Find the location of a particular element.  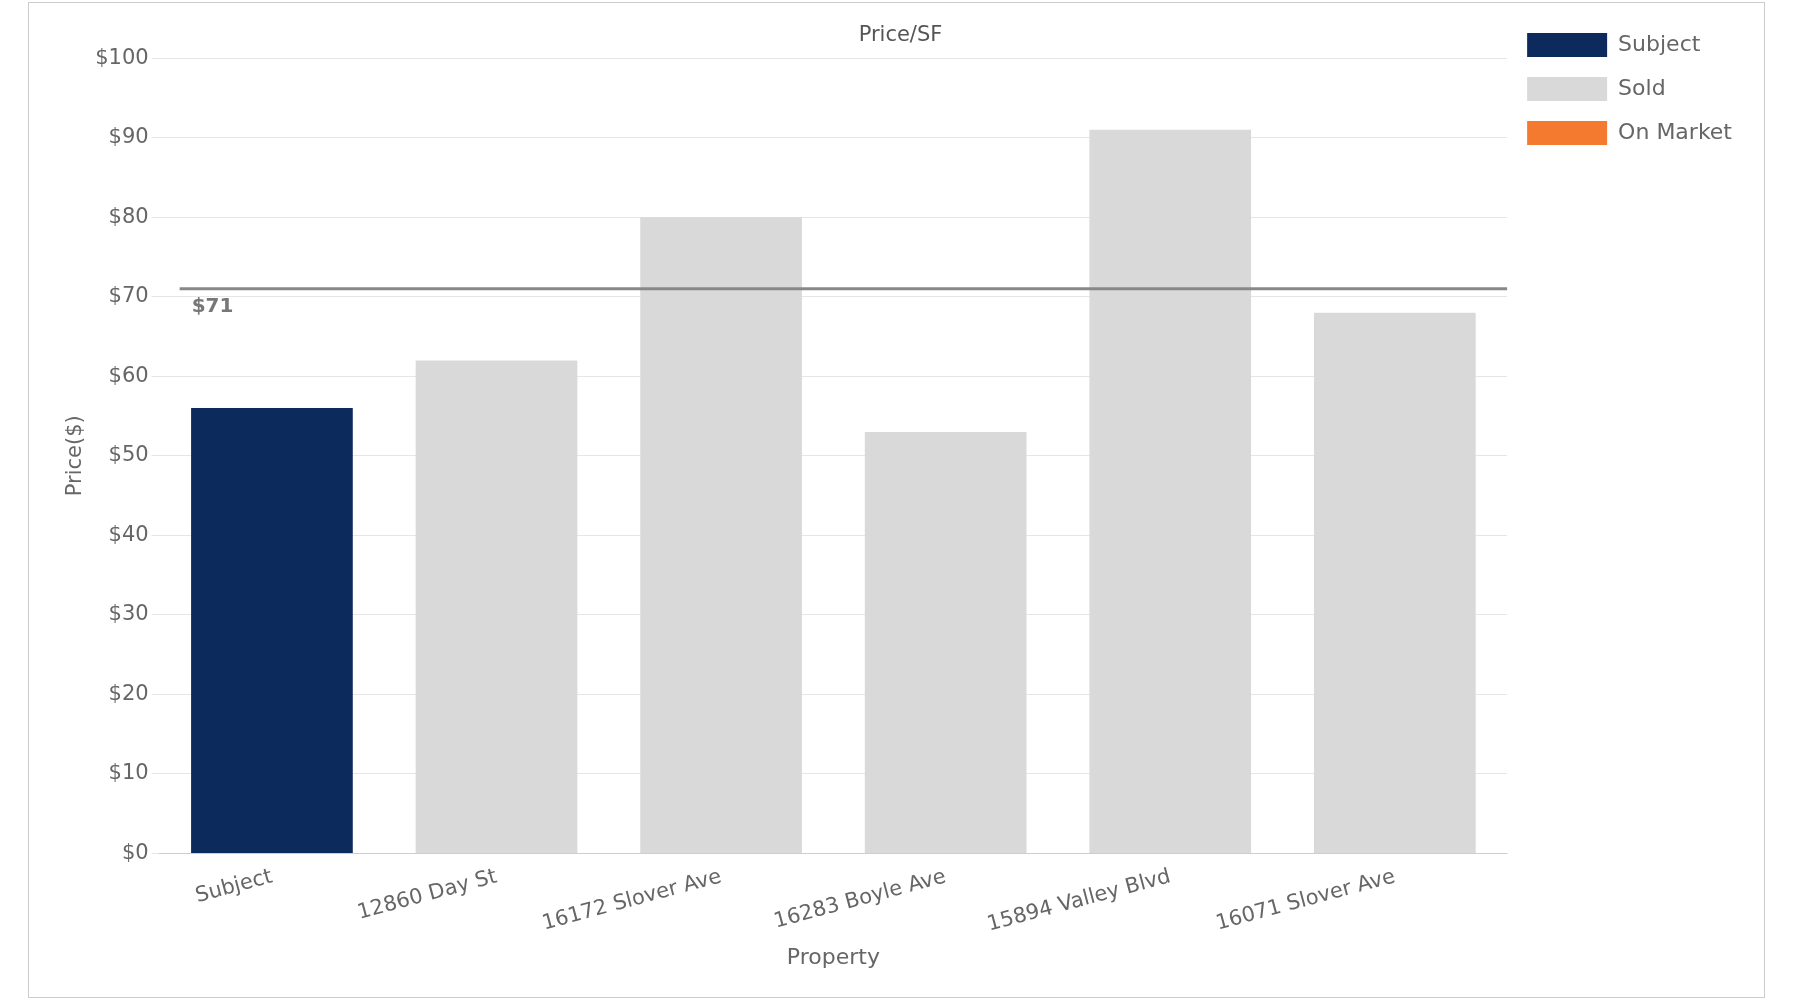

y-tick-label: $40 is located at coordinates (128, 533).